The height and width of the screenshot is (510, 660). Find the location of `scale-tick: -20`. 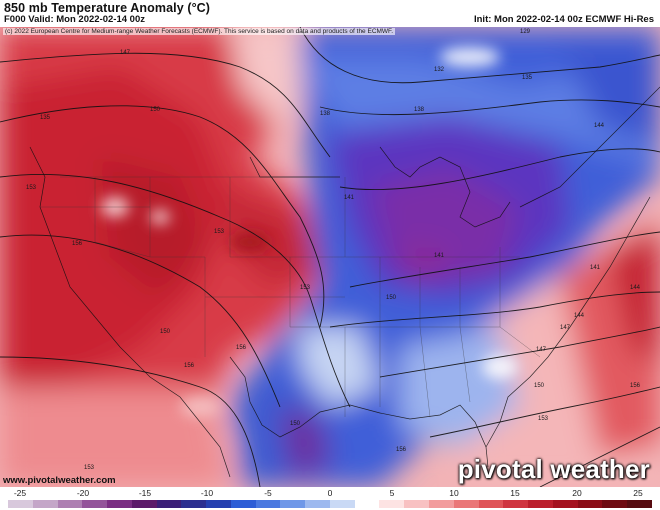

scale-tick: -20 is located at coordinates (83, 493).